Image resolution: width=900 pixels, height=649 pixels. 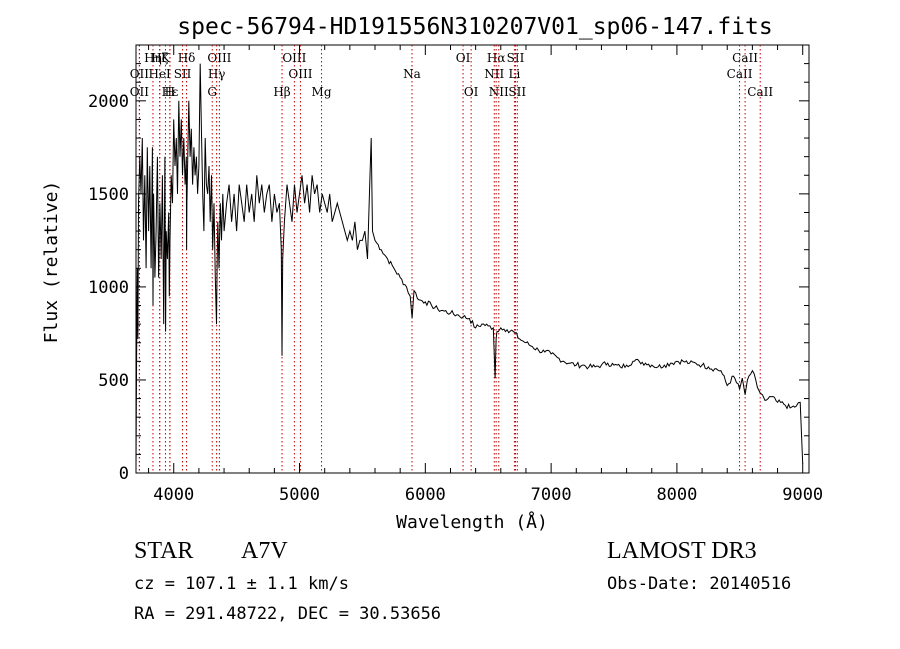 What do you see at coordinates (264, 551) in the screenshot?
I see `spectral-subclass: A7V` at bounding box center [264, 551].